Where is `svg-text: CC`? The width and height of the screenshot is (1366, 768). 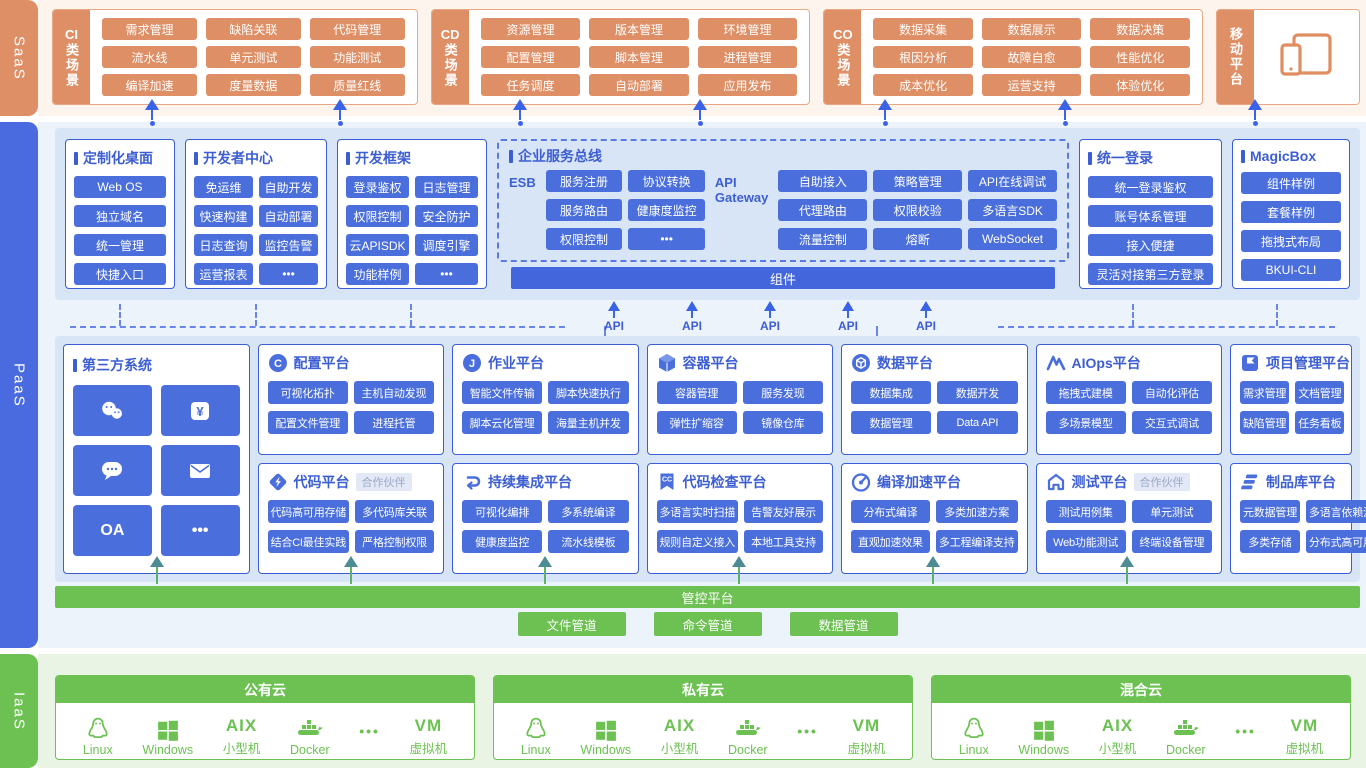 svg-text: CC is located at coordinates (666, 480).